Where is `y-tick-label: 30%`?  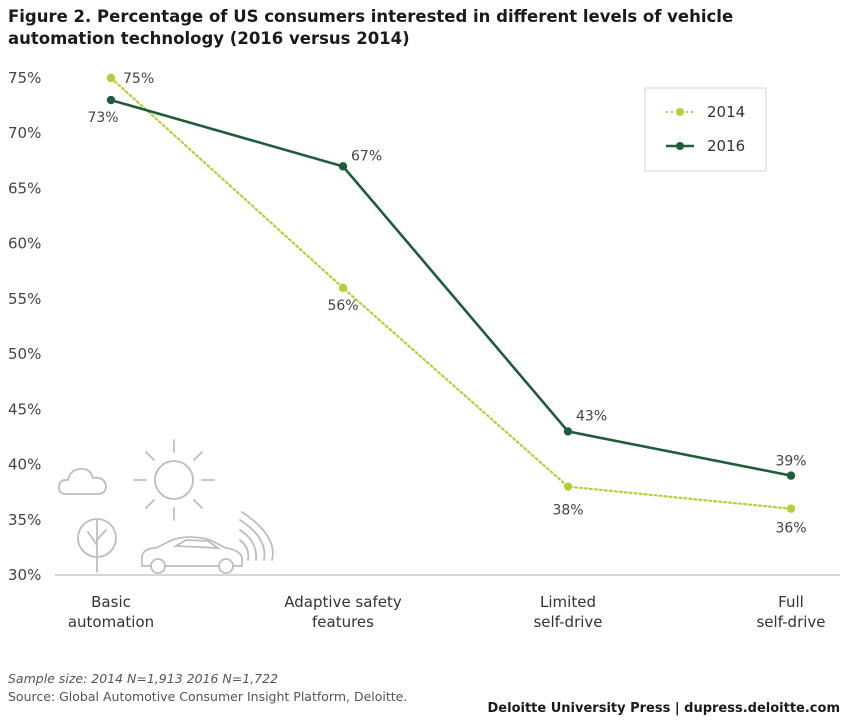
y-tick-label: 30% is located at coordinates (24, 575).